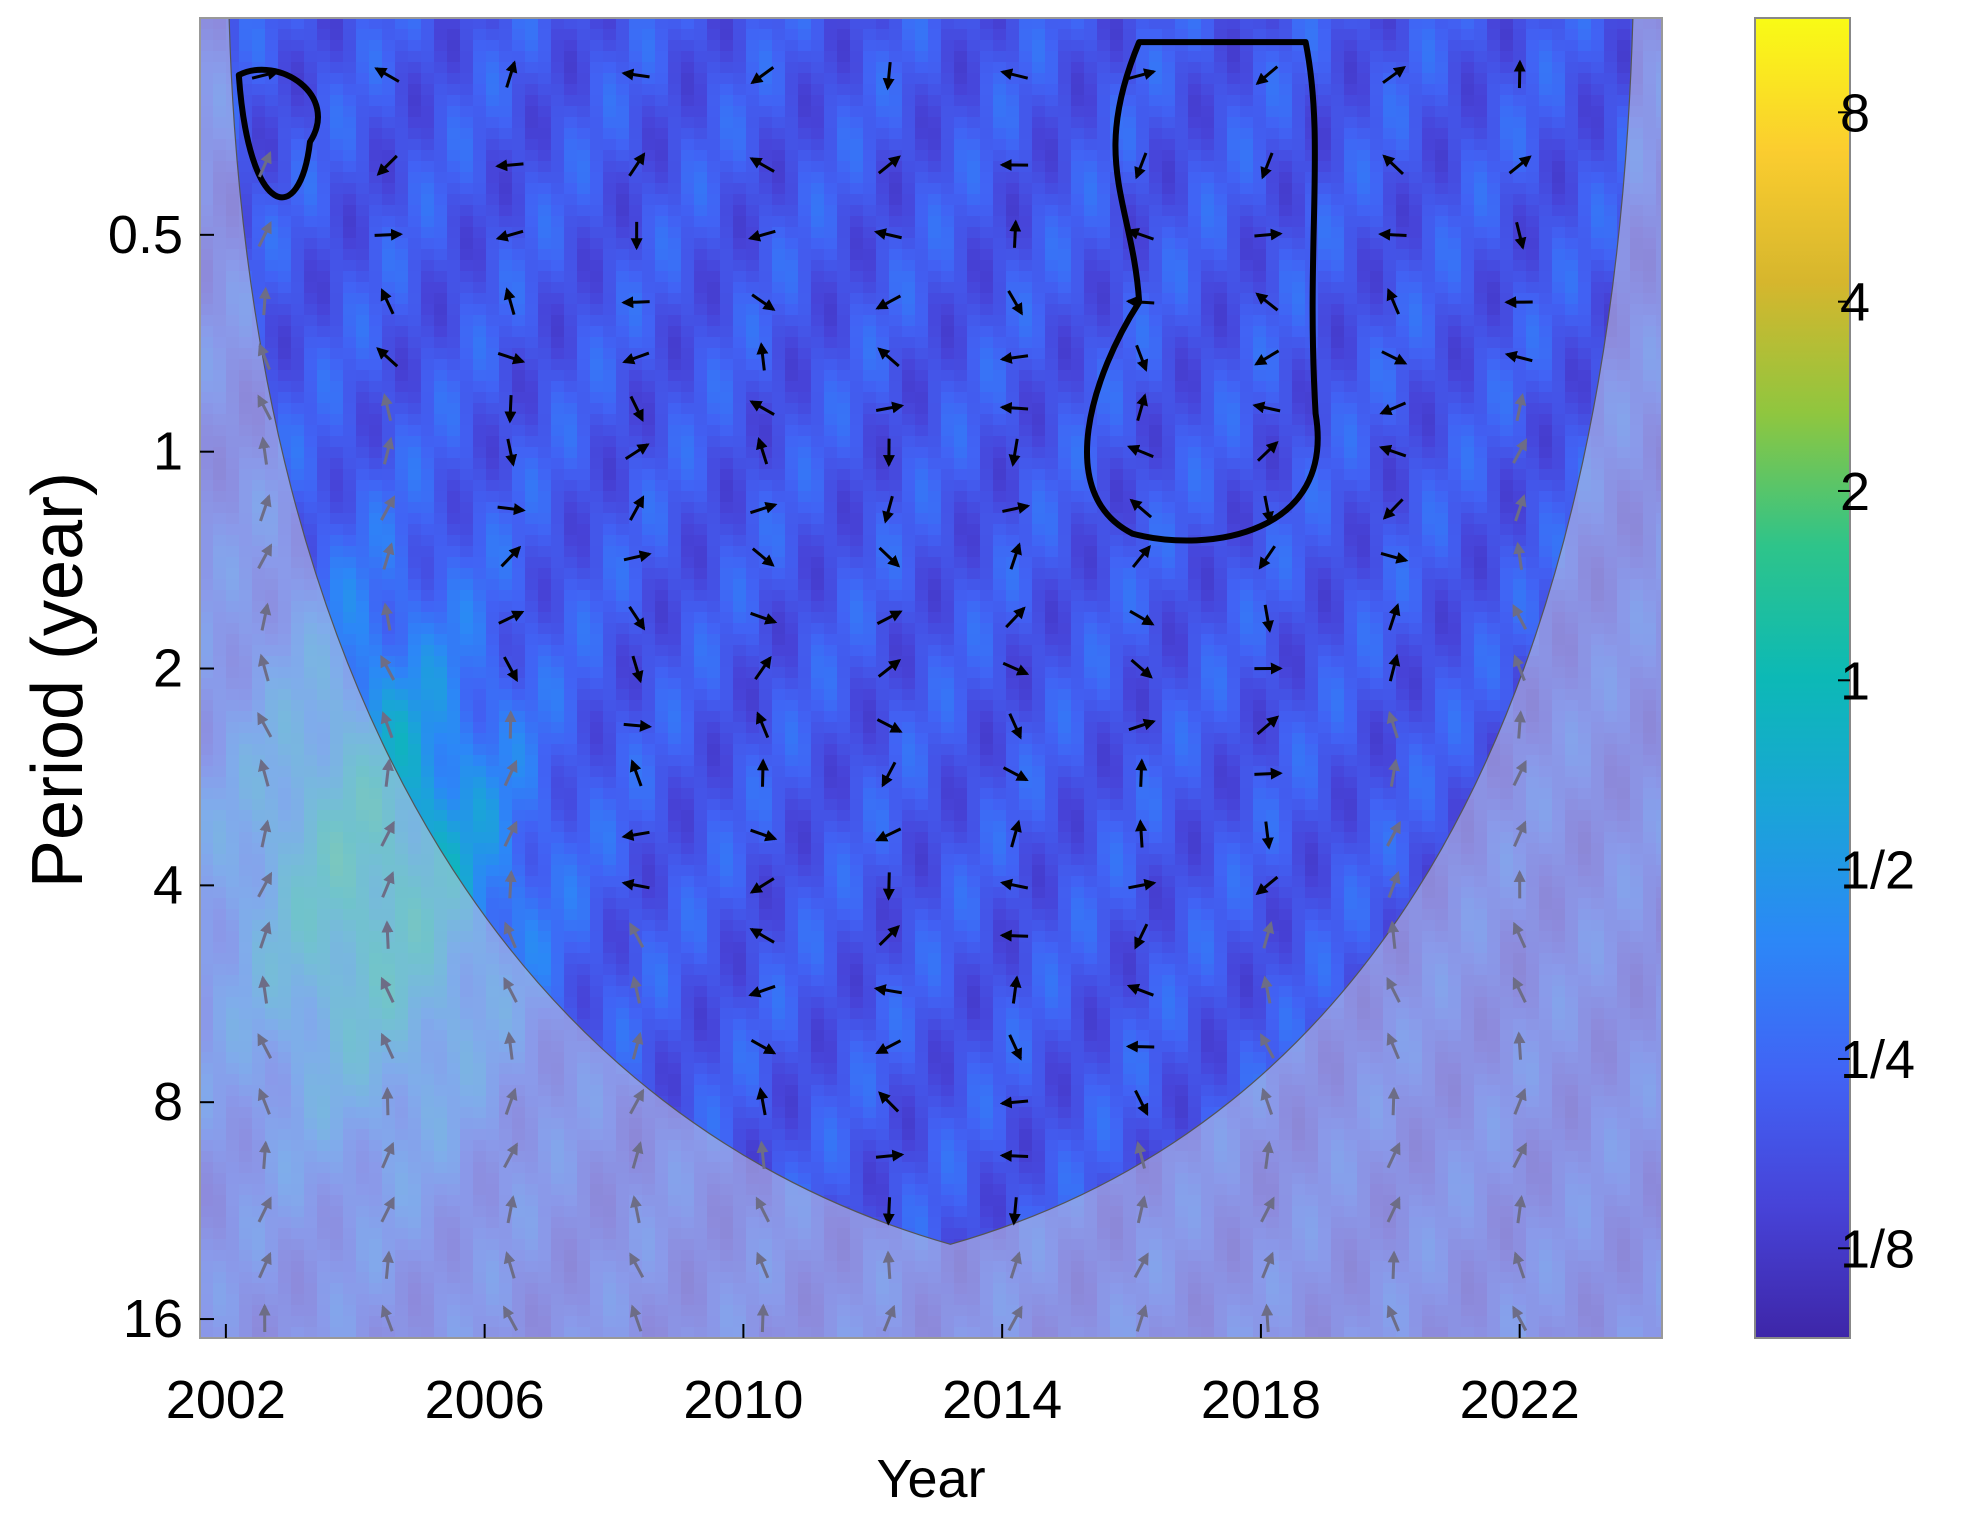 The height and width of the screenshot is (1530, 1980). I want to click on y-tick-label: 2, so click(168, 669).